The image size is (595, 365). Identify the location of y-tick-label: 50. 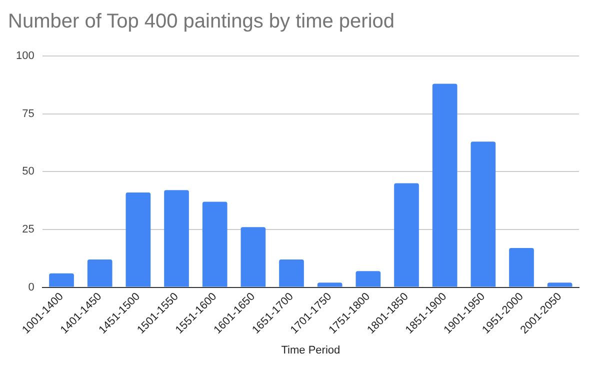
(28, 172).